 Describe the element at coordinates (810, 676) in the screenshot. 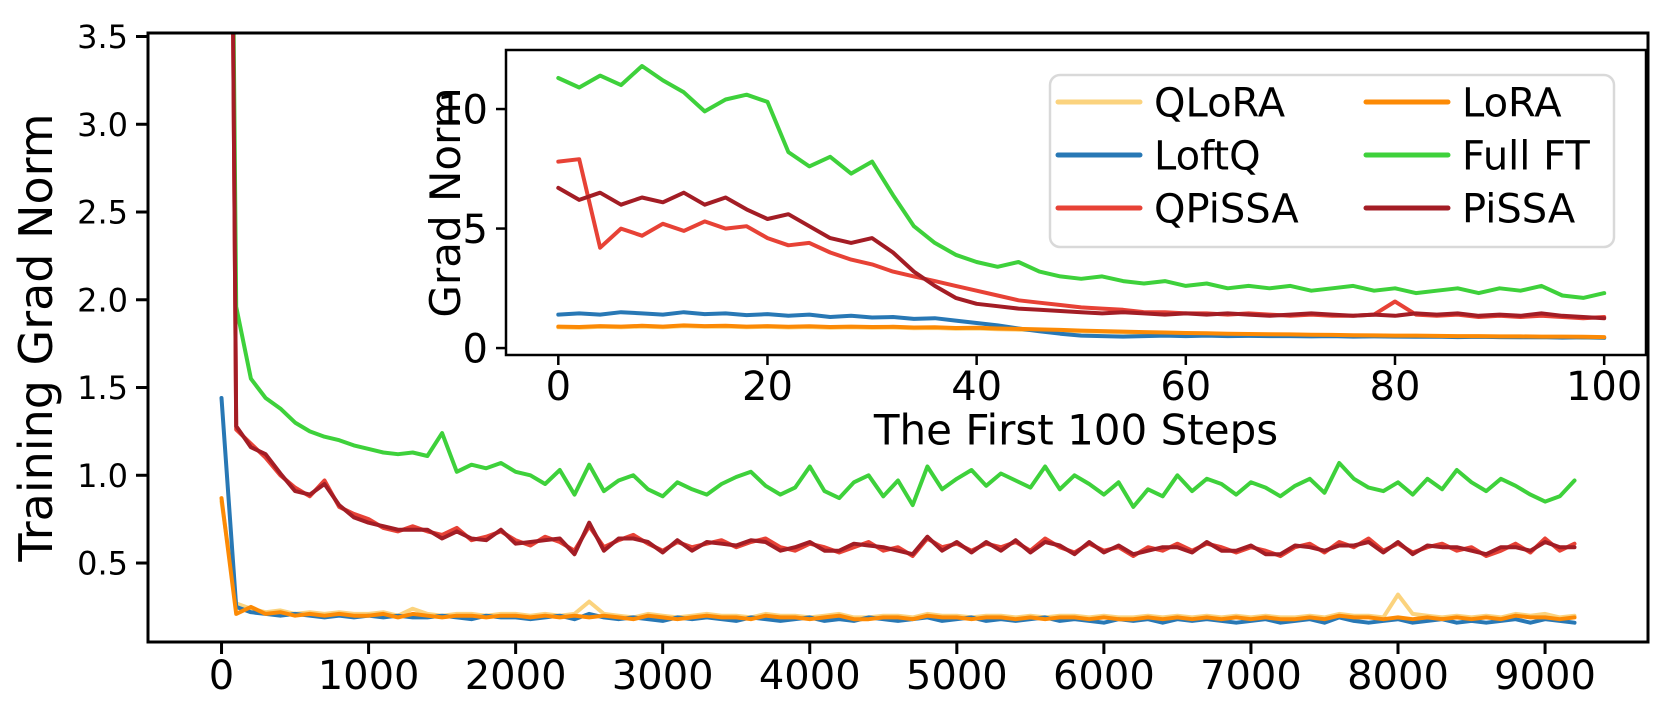

I see `main-x-tick-label: 4000` at that location.